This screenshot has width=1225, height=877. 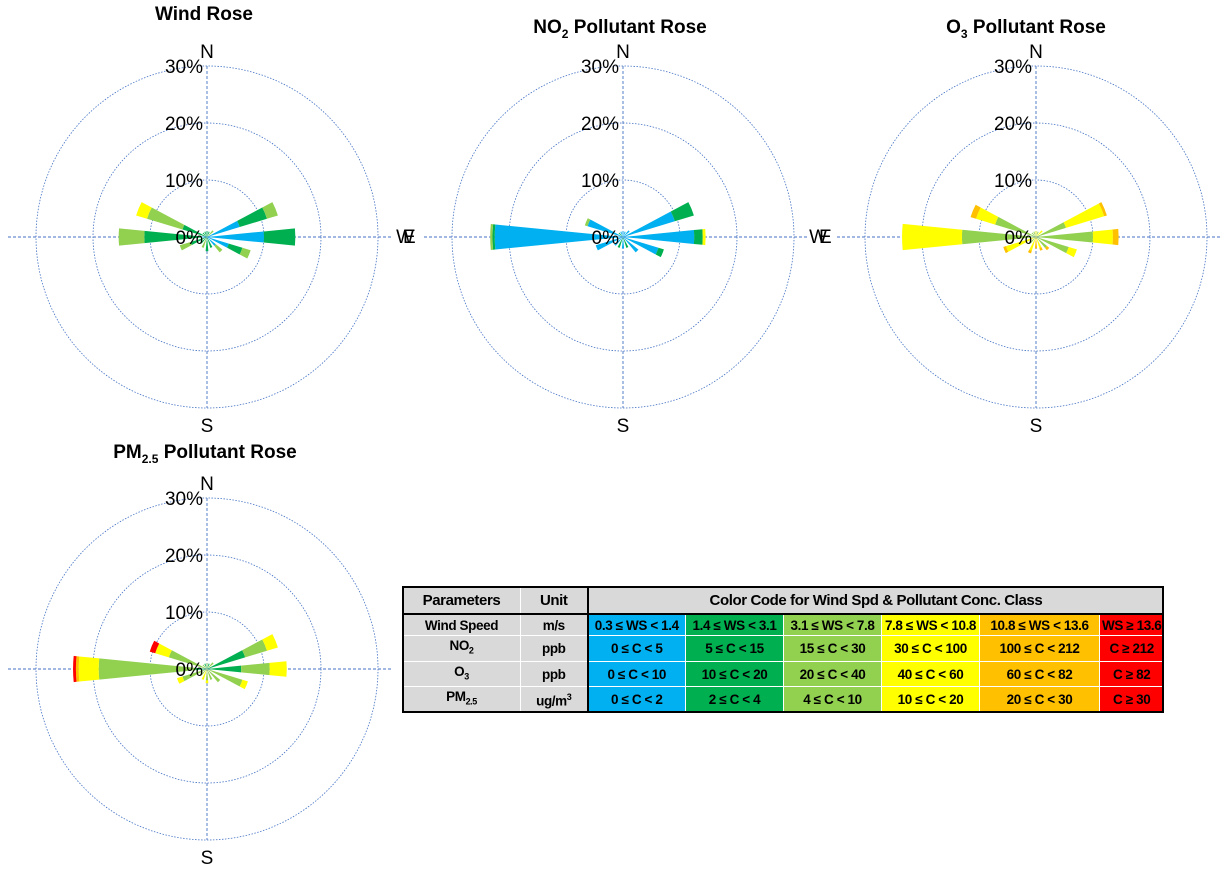 What do you see at coordinates (461, 648) in the screenshot?
I see `legend-param: NO2` at bounding box center [461, 648].